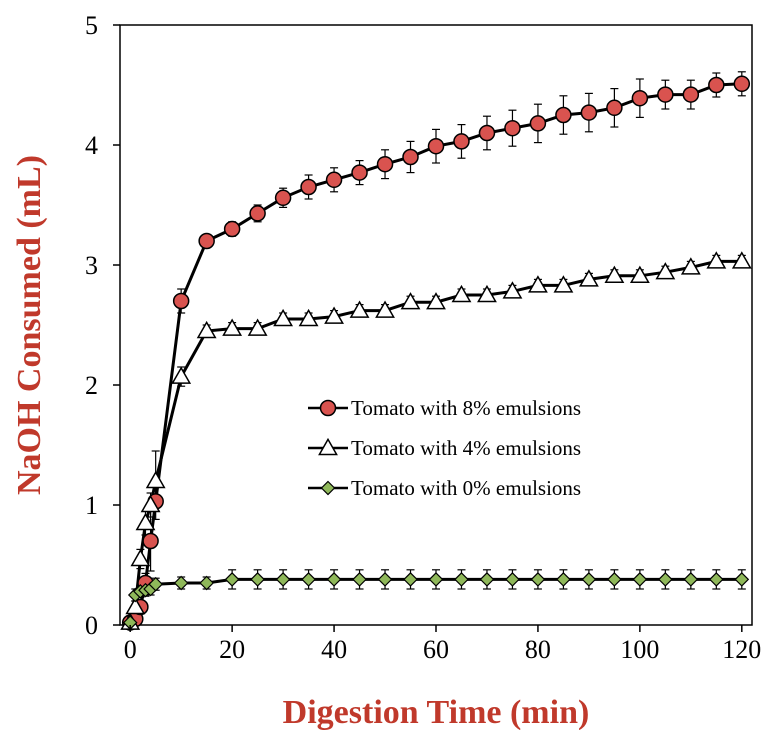 This screenshot has width=763, height=730. I want to click on legend-label-1: Tomato with 8% emulsions, so click(466, 408).